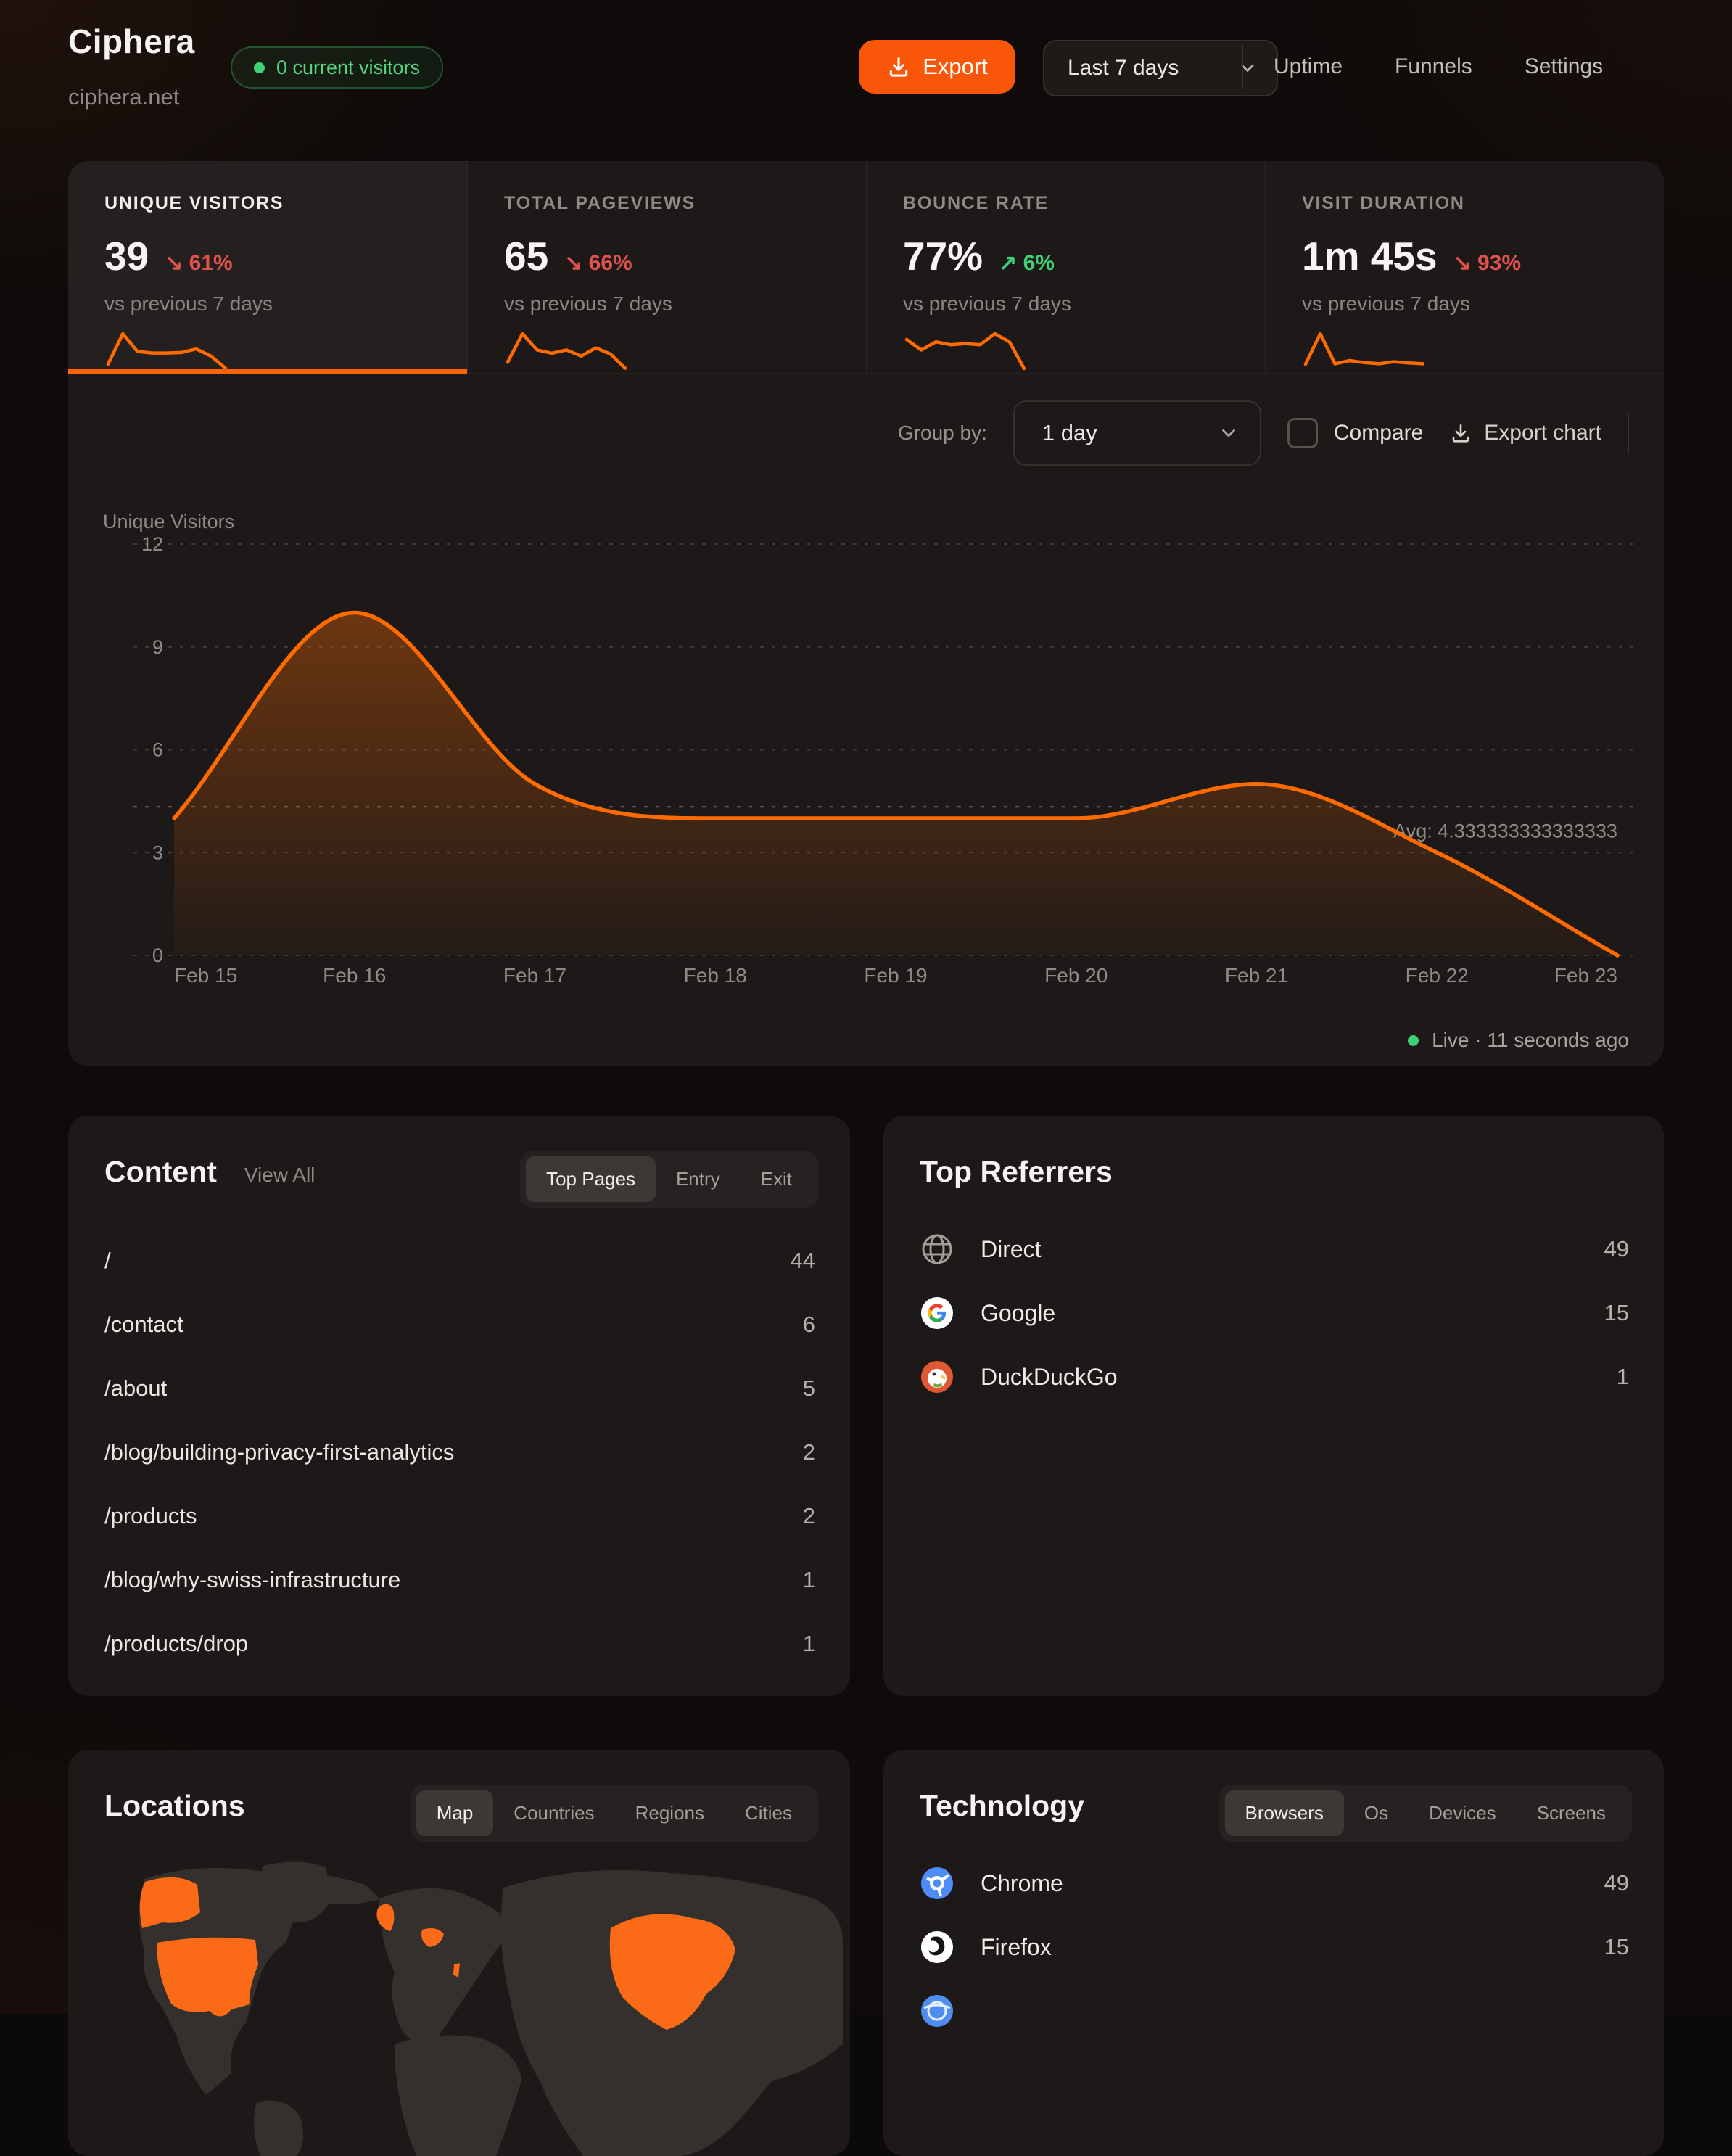  What do you see at coordinates (669, 1813) in the screenshot?
I see `locations-tab-regions: Regions` at bounding box center [669, 1813].